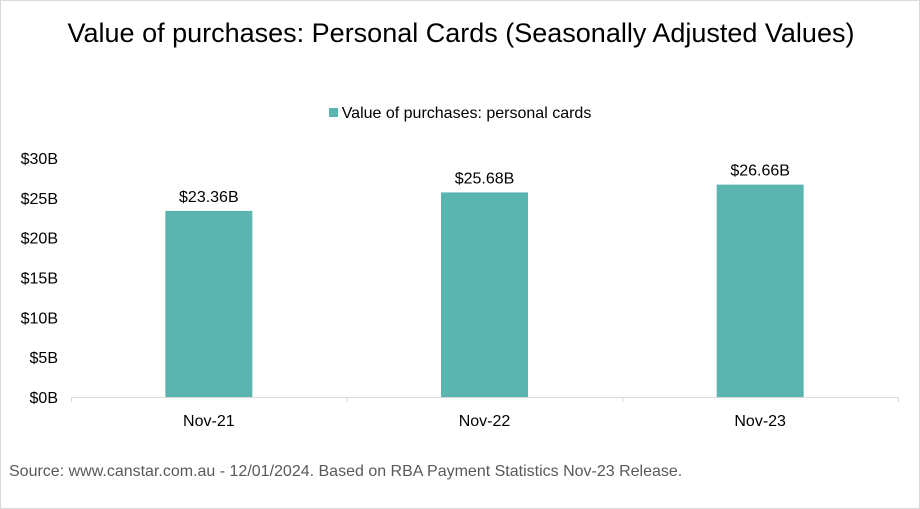 Image resolution: width=920 pixels, height=509 pixels. I want to click on y-tick-label: $15B, so click(39, 279).